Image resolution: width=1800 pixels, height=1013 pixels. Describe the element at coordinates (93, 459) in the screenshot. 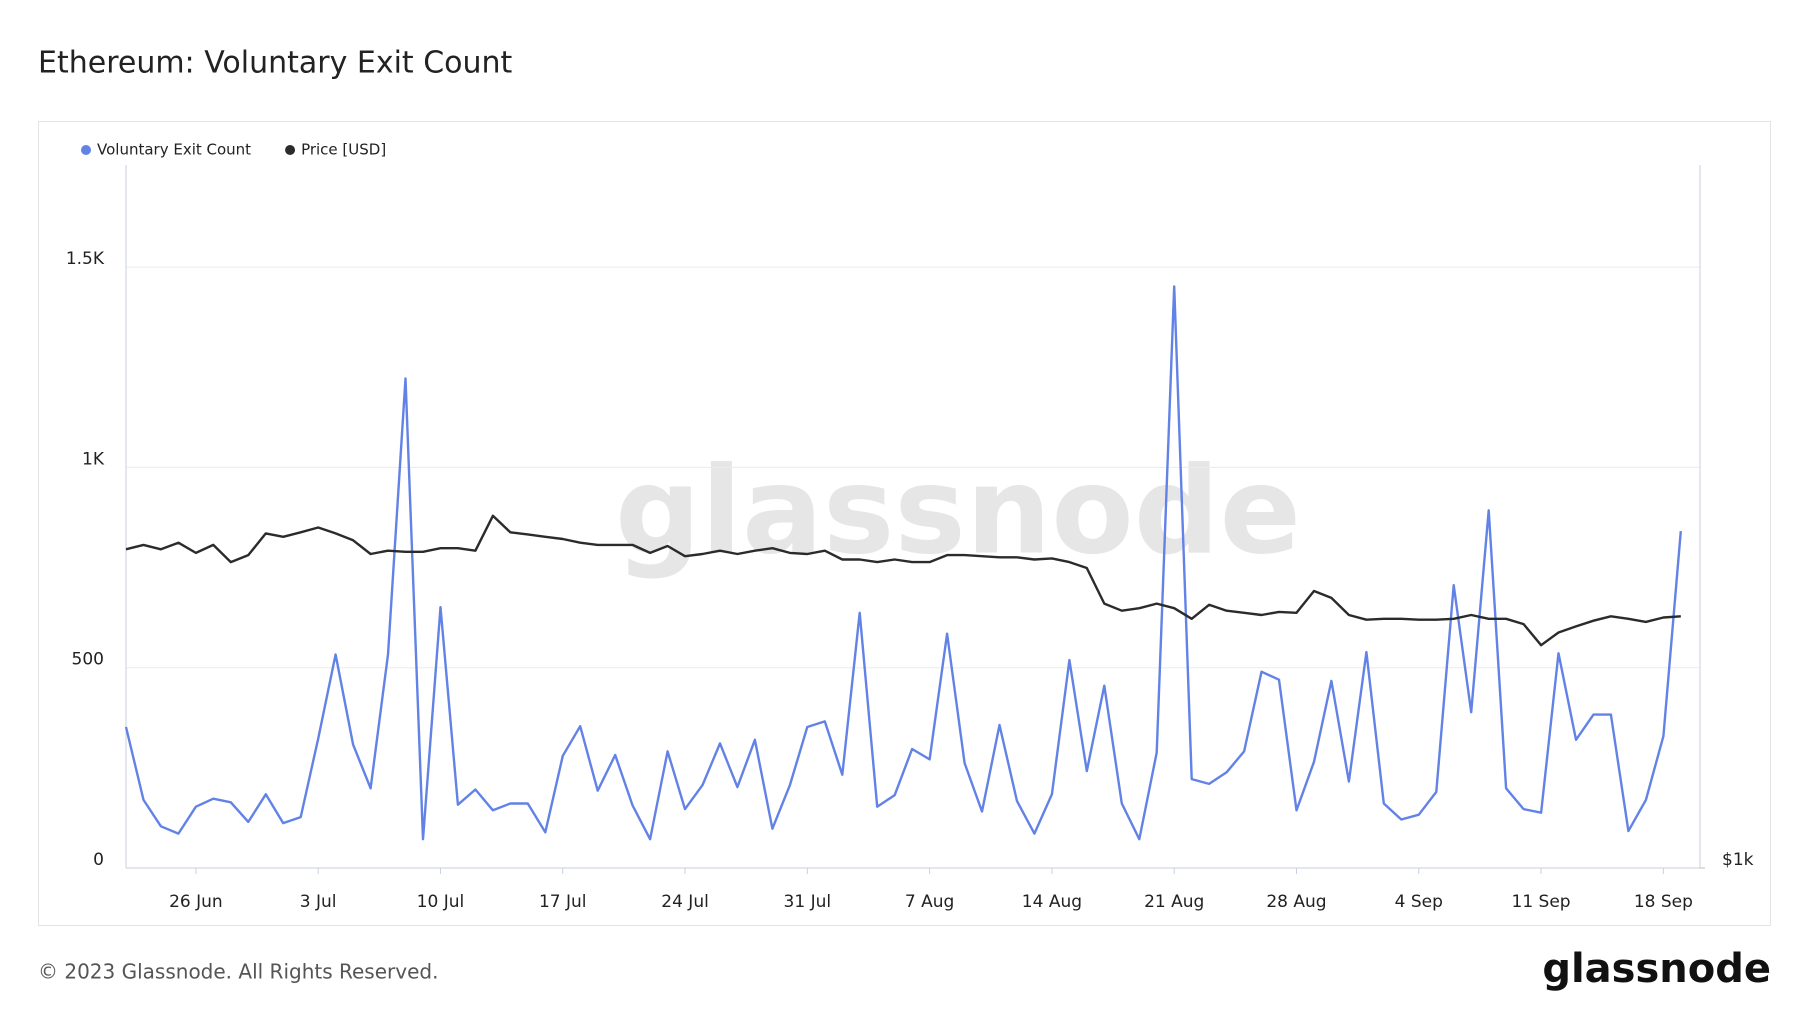

I see `y-tick-label: 1K` at that location.